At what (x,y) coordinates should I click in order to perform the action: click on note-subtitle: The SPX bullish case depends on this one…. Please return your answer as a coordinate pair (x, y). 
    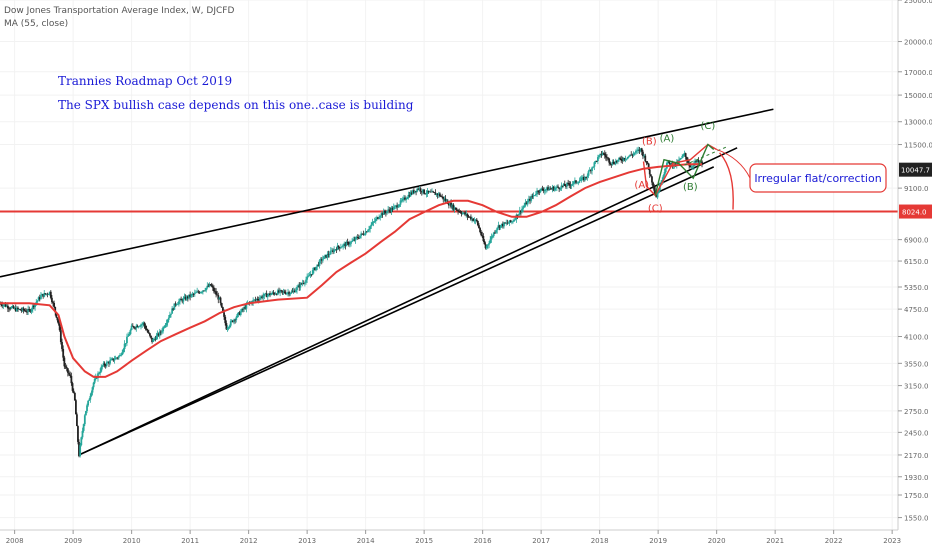
    Looking at the image, I should click on (236, 105).